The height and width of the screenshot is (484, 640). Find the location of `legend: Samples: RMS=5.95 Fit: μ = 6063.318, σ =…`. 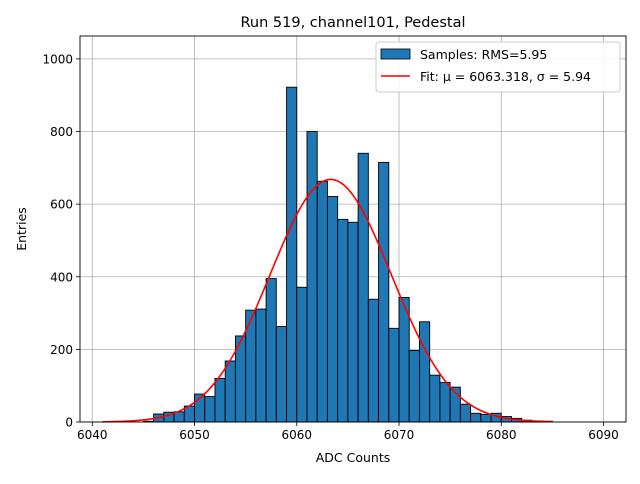

legend: Samples: RMS=5.95 Fit: μ = 6063.318, σ =… is located at coordinates (498, 67).